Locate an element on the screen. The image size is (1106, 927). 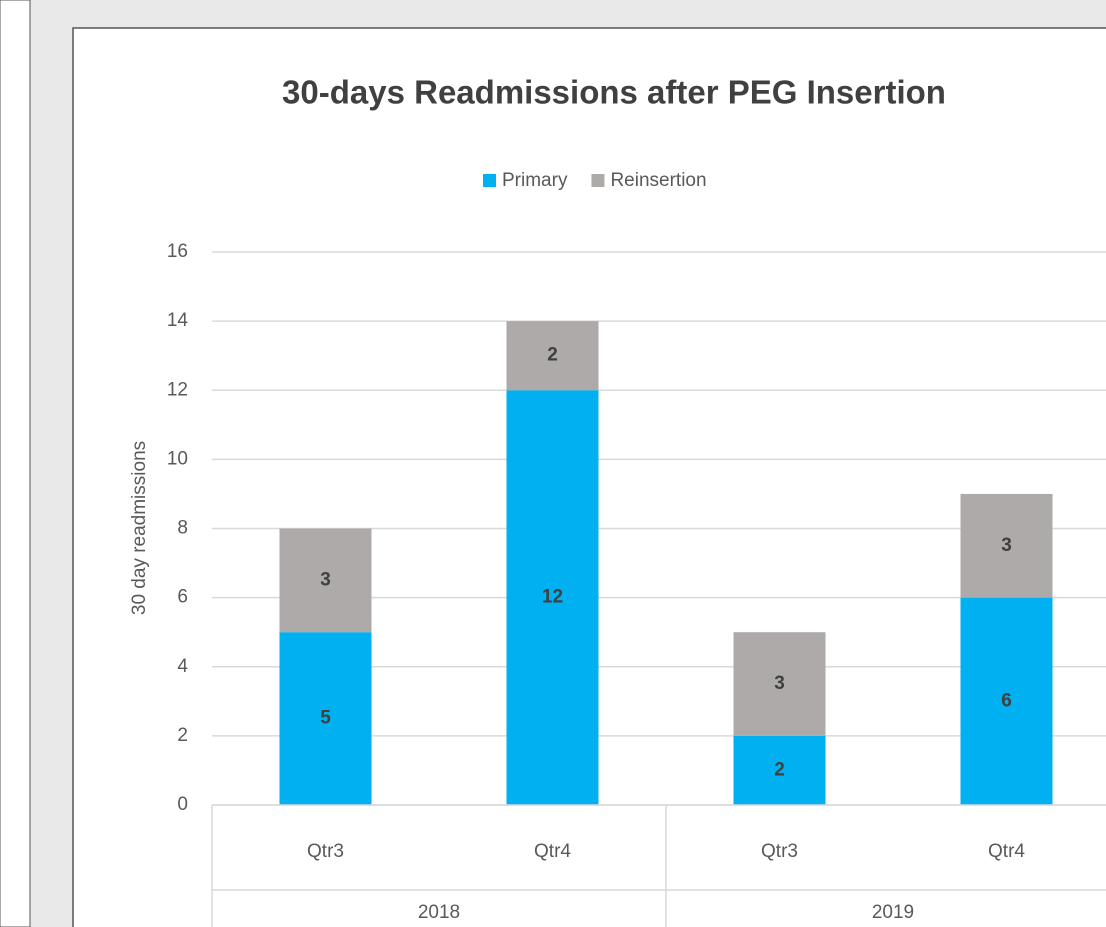
group-label: 2018 is located at coordinates (439, 912).